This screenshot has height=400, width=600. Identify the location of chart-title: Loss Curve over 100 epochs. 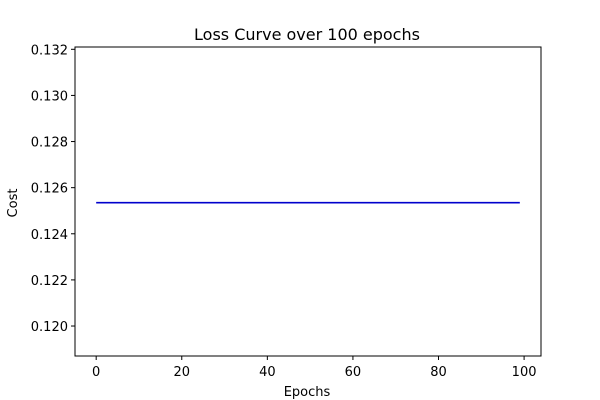
(307, 34).